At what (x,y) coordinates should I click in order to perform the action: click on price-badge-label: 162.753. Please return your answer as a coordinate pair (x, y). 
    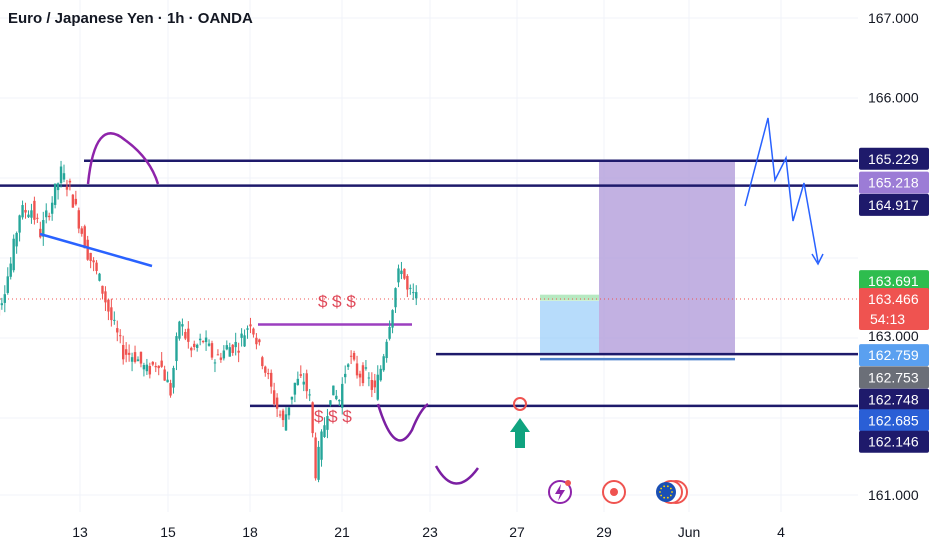
    Looking at the image, I should click on (893, 377).